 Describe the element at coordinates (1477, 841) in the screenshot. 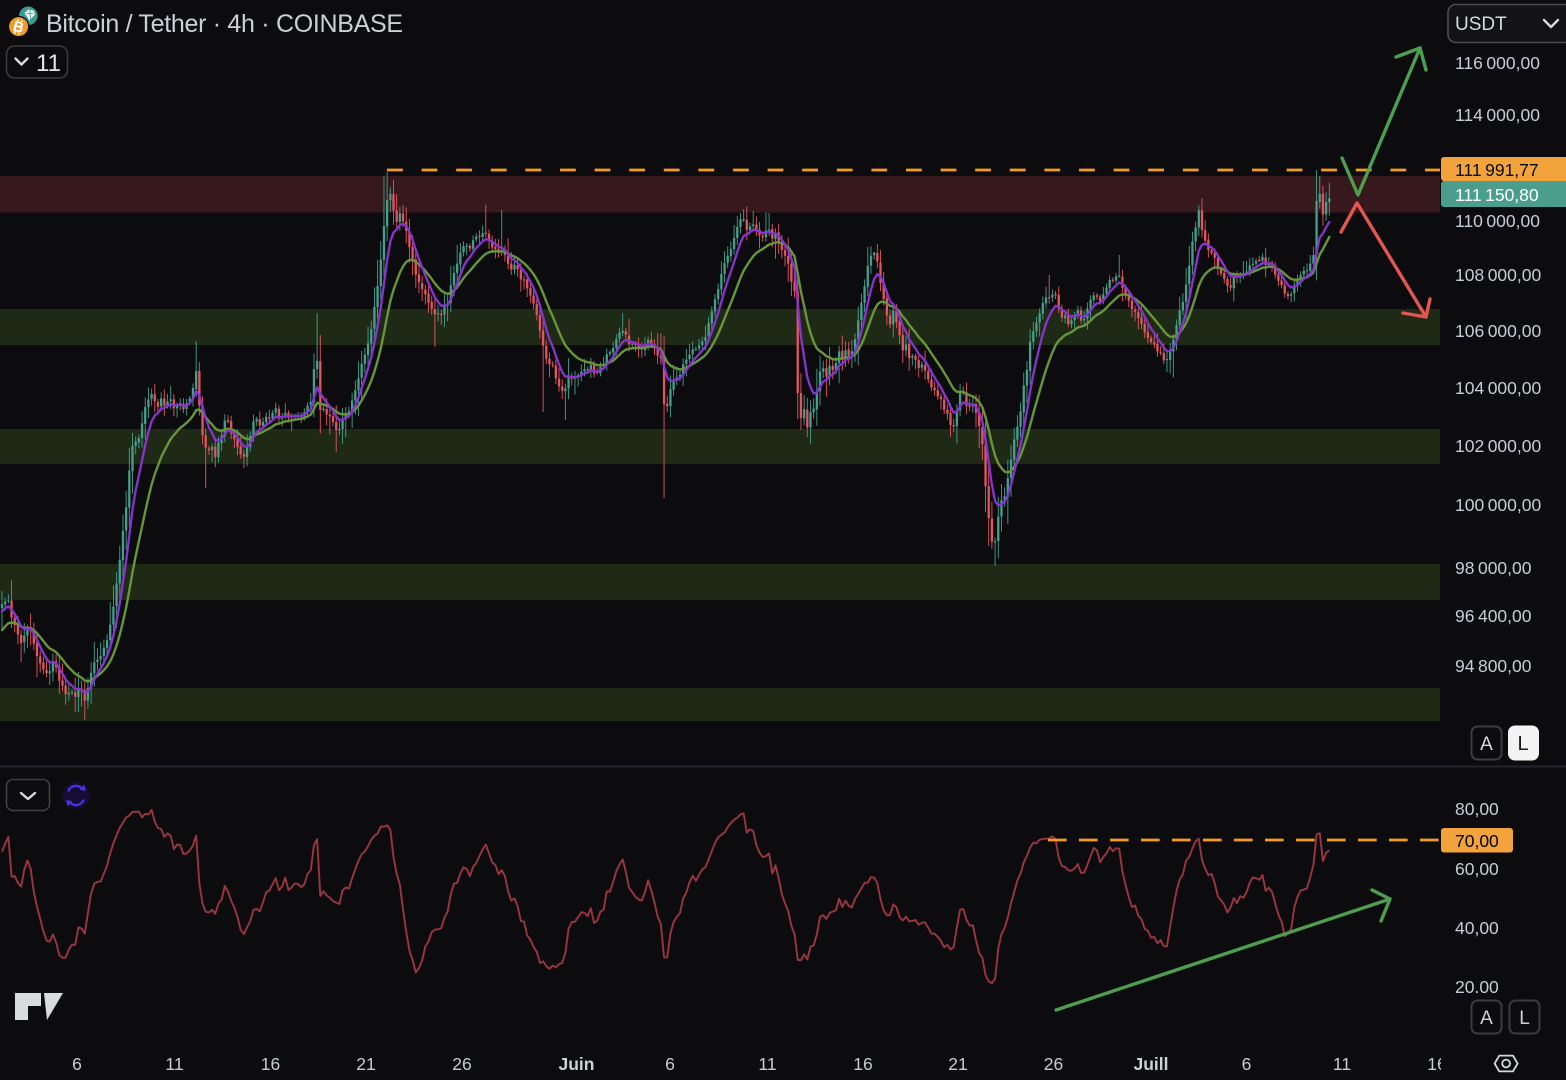

I see `svg-text: 70,00` at that location.